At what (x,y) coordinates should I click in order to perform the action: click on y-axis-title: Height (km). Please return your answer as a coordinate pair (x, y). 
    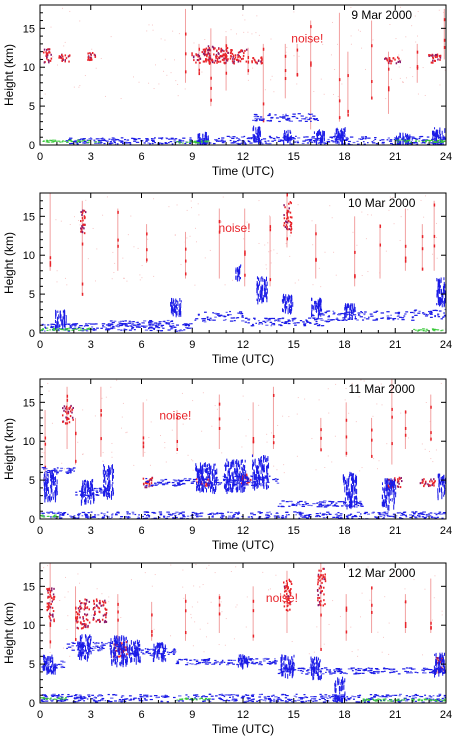
    Looking at the image, I should click on (9, 263).